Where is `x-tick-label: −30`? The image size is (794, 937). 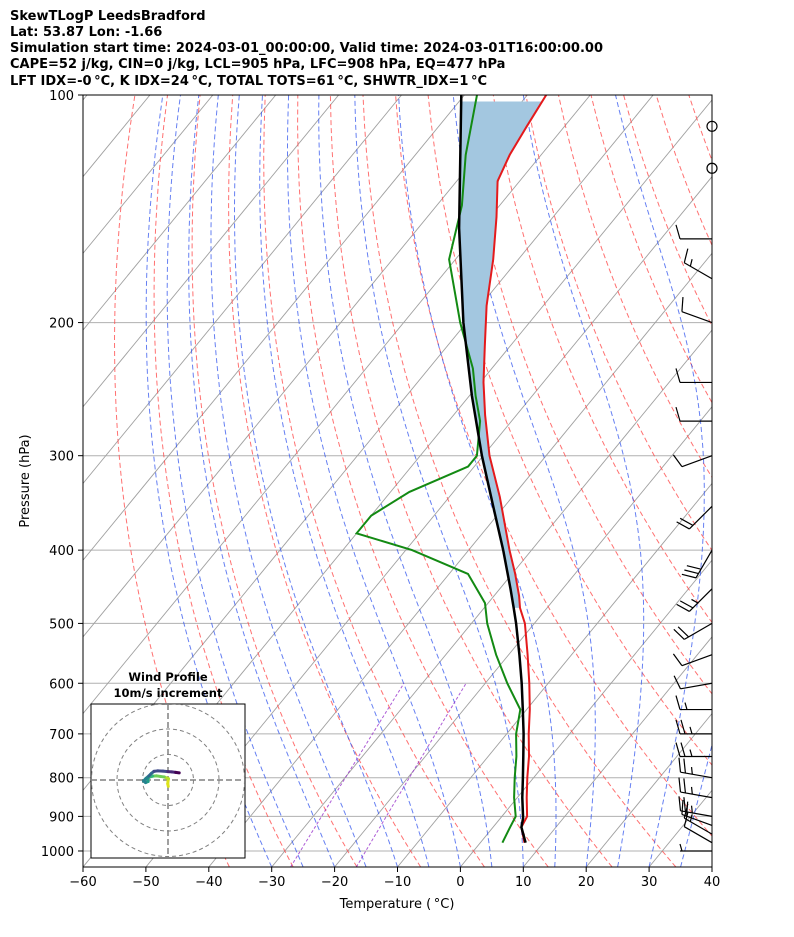 x-tick-label: −30 is located at coordinates (271, 882).